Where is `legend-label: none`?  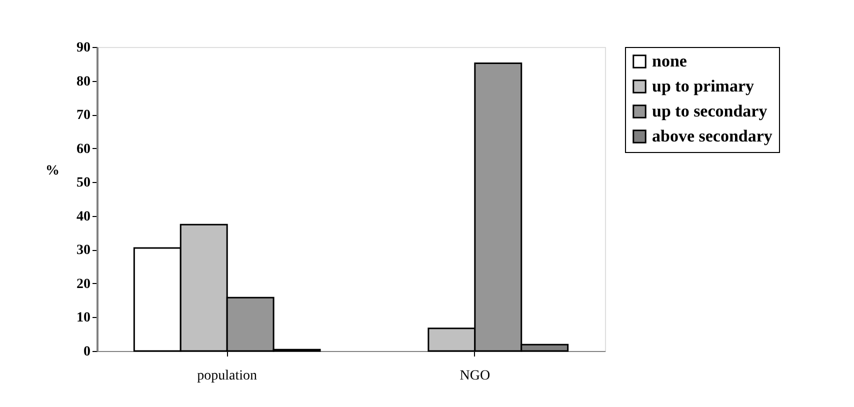
legend-label: none is located at coordinates (670, 61).